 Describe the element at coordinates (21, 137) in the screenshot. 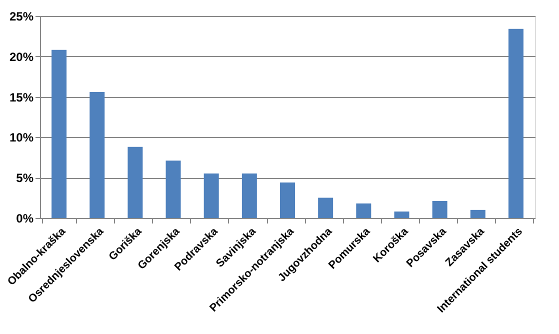

I see `y-tick-label: 10%` at that location.